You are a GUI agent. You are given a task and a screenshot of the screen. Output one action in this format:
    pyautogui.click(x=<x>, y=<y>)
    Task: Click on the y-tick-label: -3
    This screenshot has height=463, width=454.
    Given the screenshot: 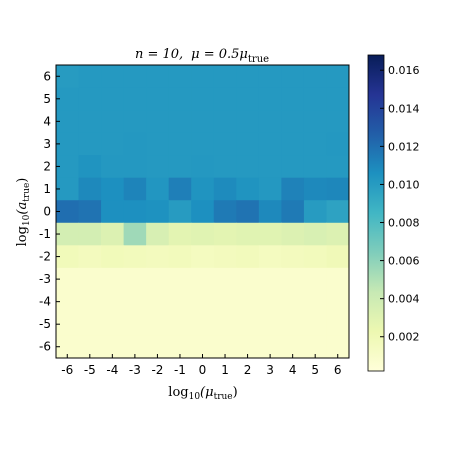 What is the action you would take?
    pyautogui.click(x=45, y=279)
    